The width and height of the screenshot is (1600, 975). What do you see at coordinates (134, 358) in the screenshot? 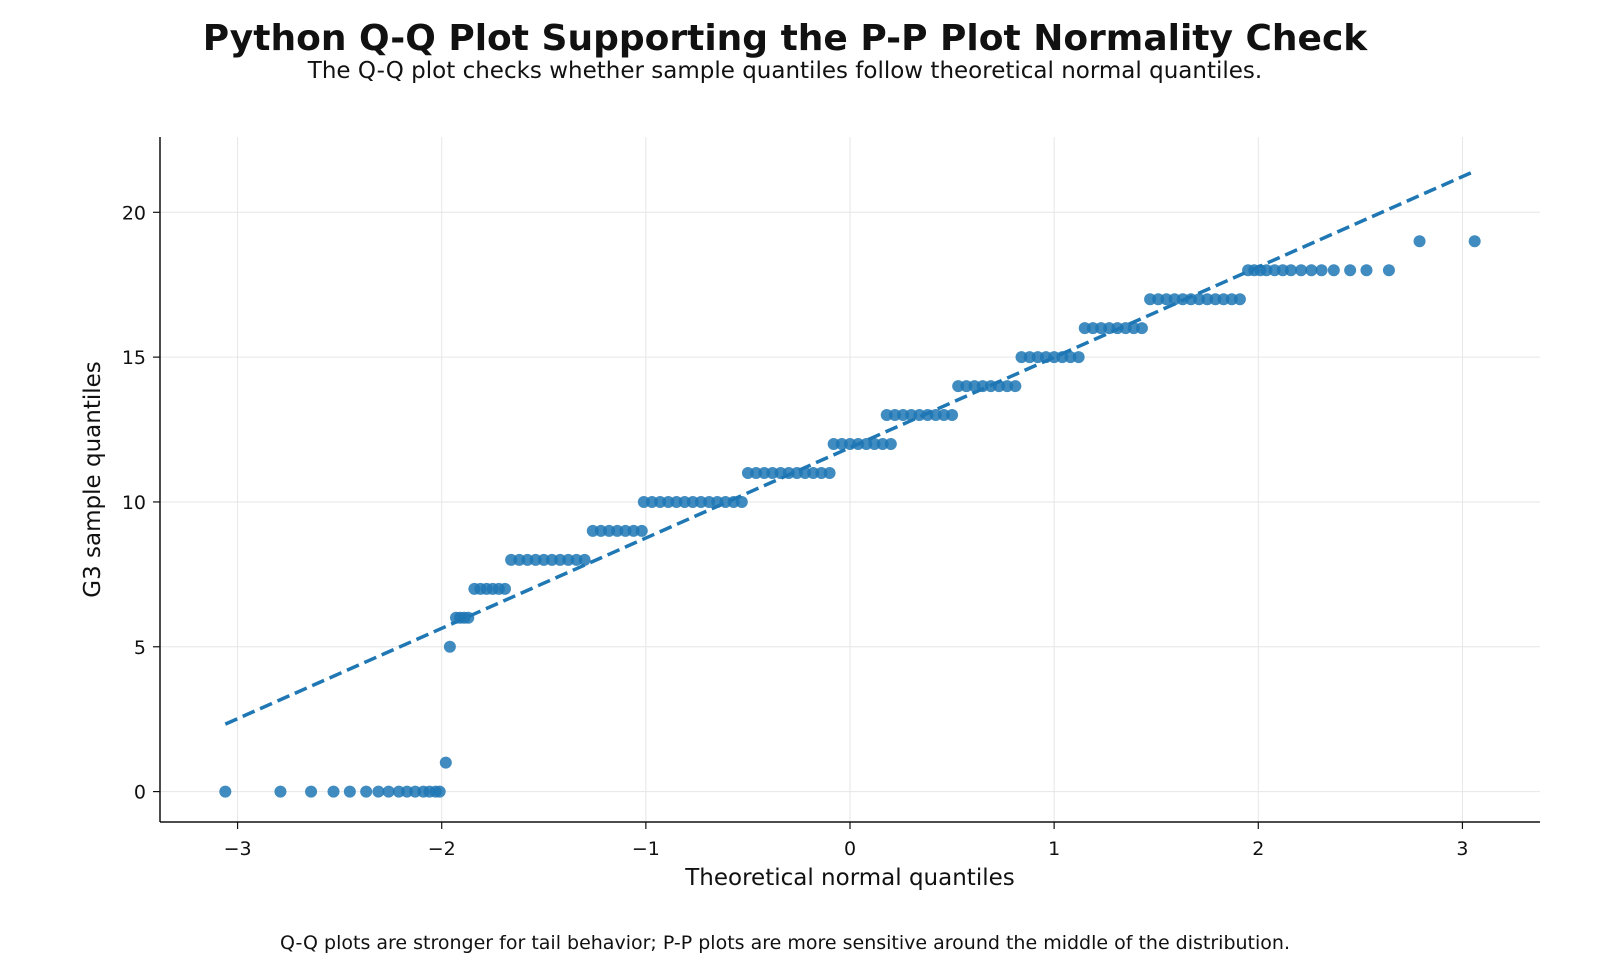
I see `y-tick-label: 15` at bounding box center [134, 358].